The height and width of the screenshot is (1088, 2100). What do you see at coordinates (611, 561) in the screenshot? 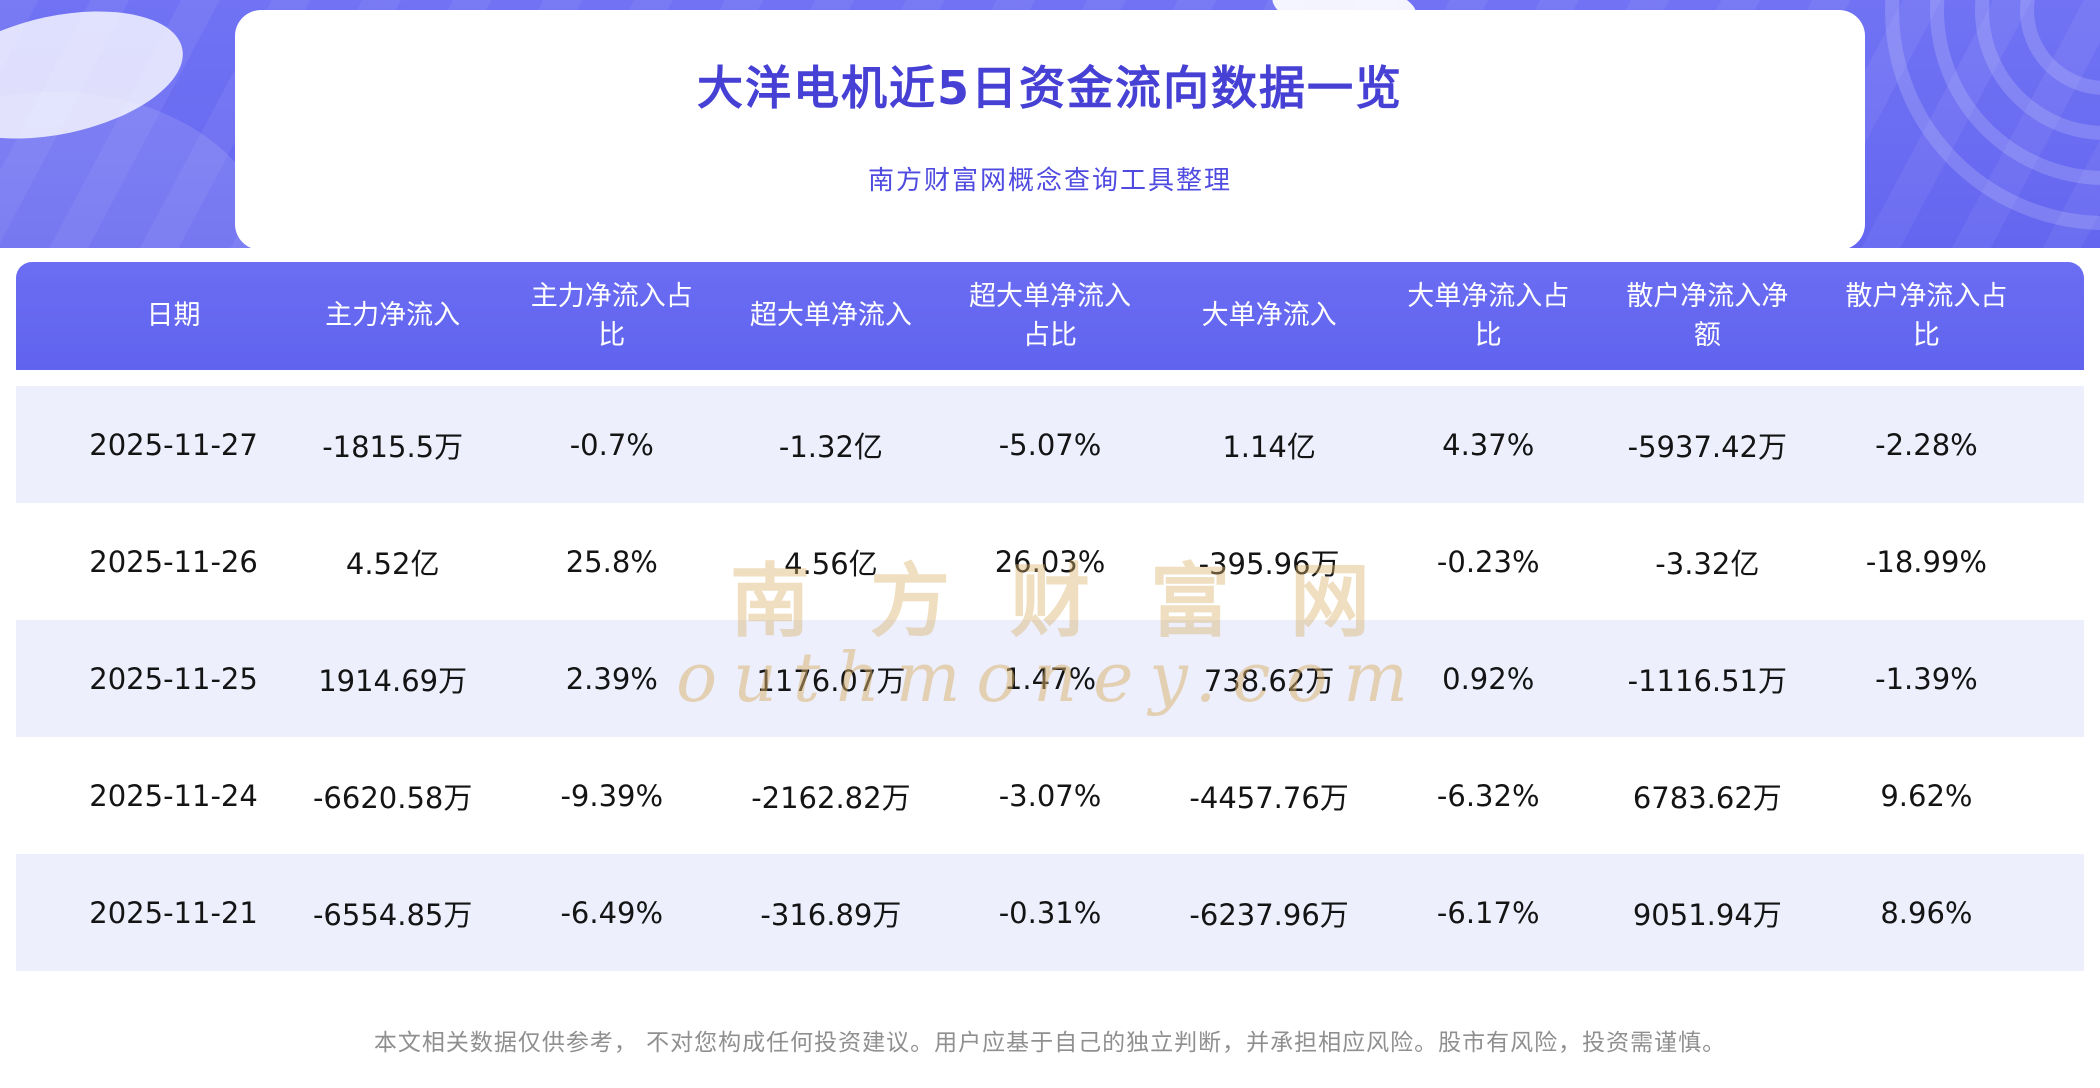
I see `table-cell: 25.8%` at bounding box center [611, 561].